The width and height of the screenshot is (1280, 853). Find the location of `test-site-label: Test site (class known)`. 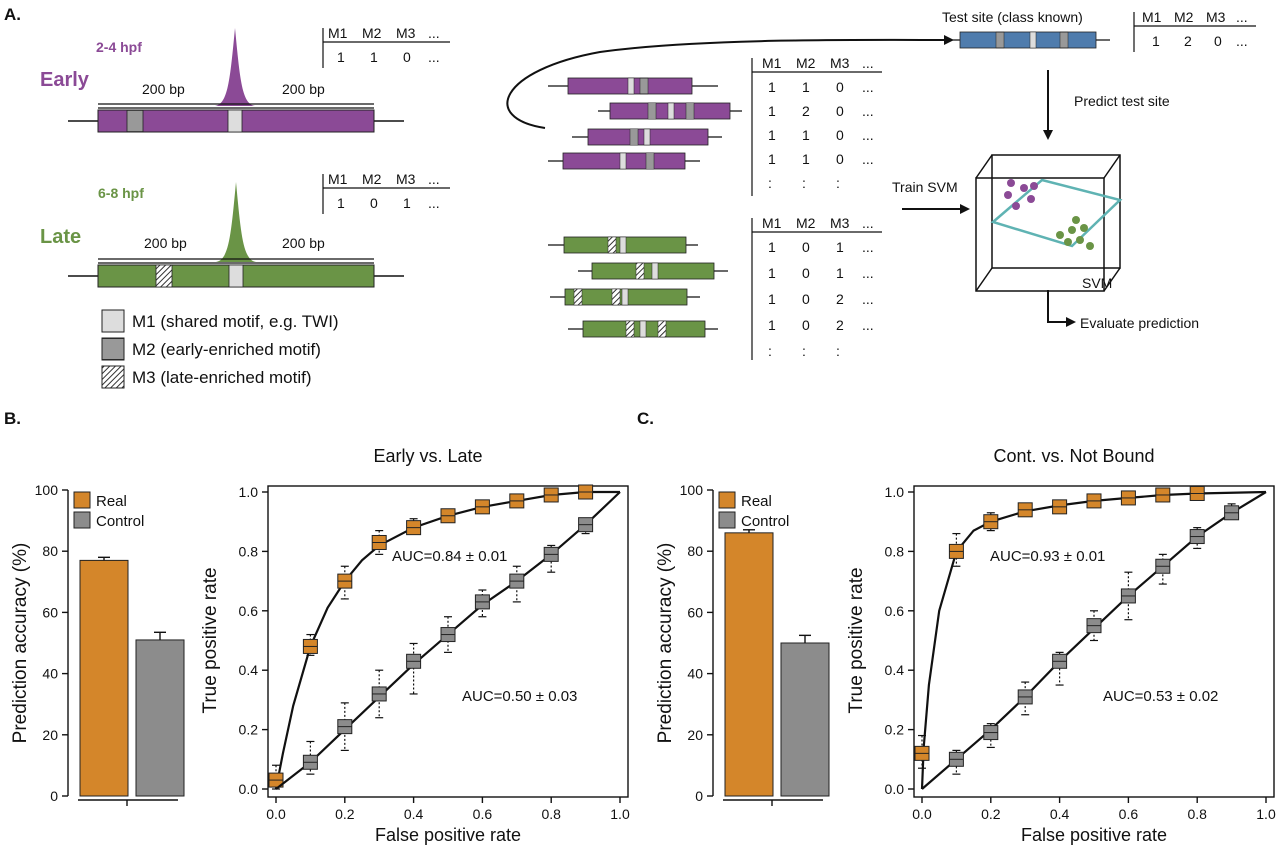

test-site-label: Test site (class known) is located at coordinates (1012, 17).